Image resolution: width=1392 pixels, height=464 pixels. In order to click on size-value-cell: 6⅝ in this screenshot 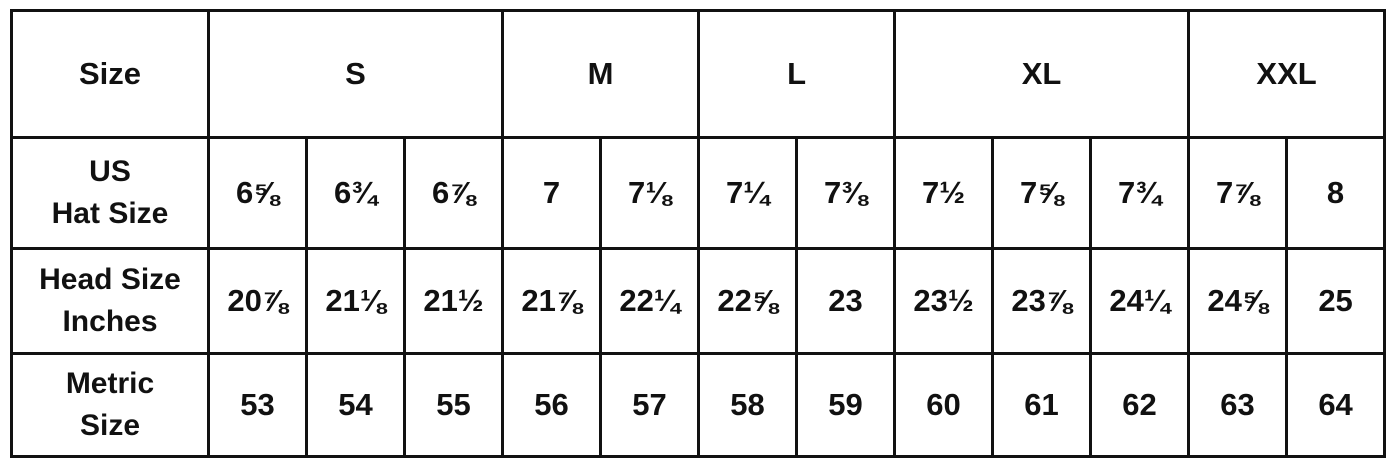, I will do `click(257, 193)`.